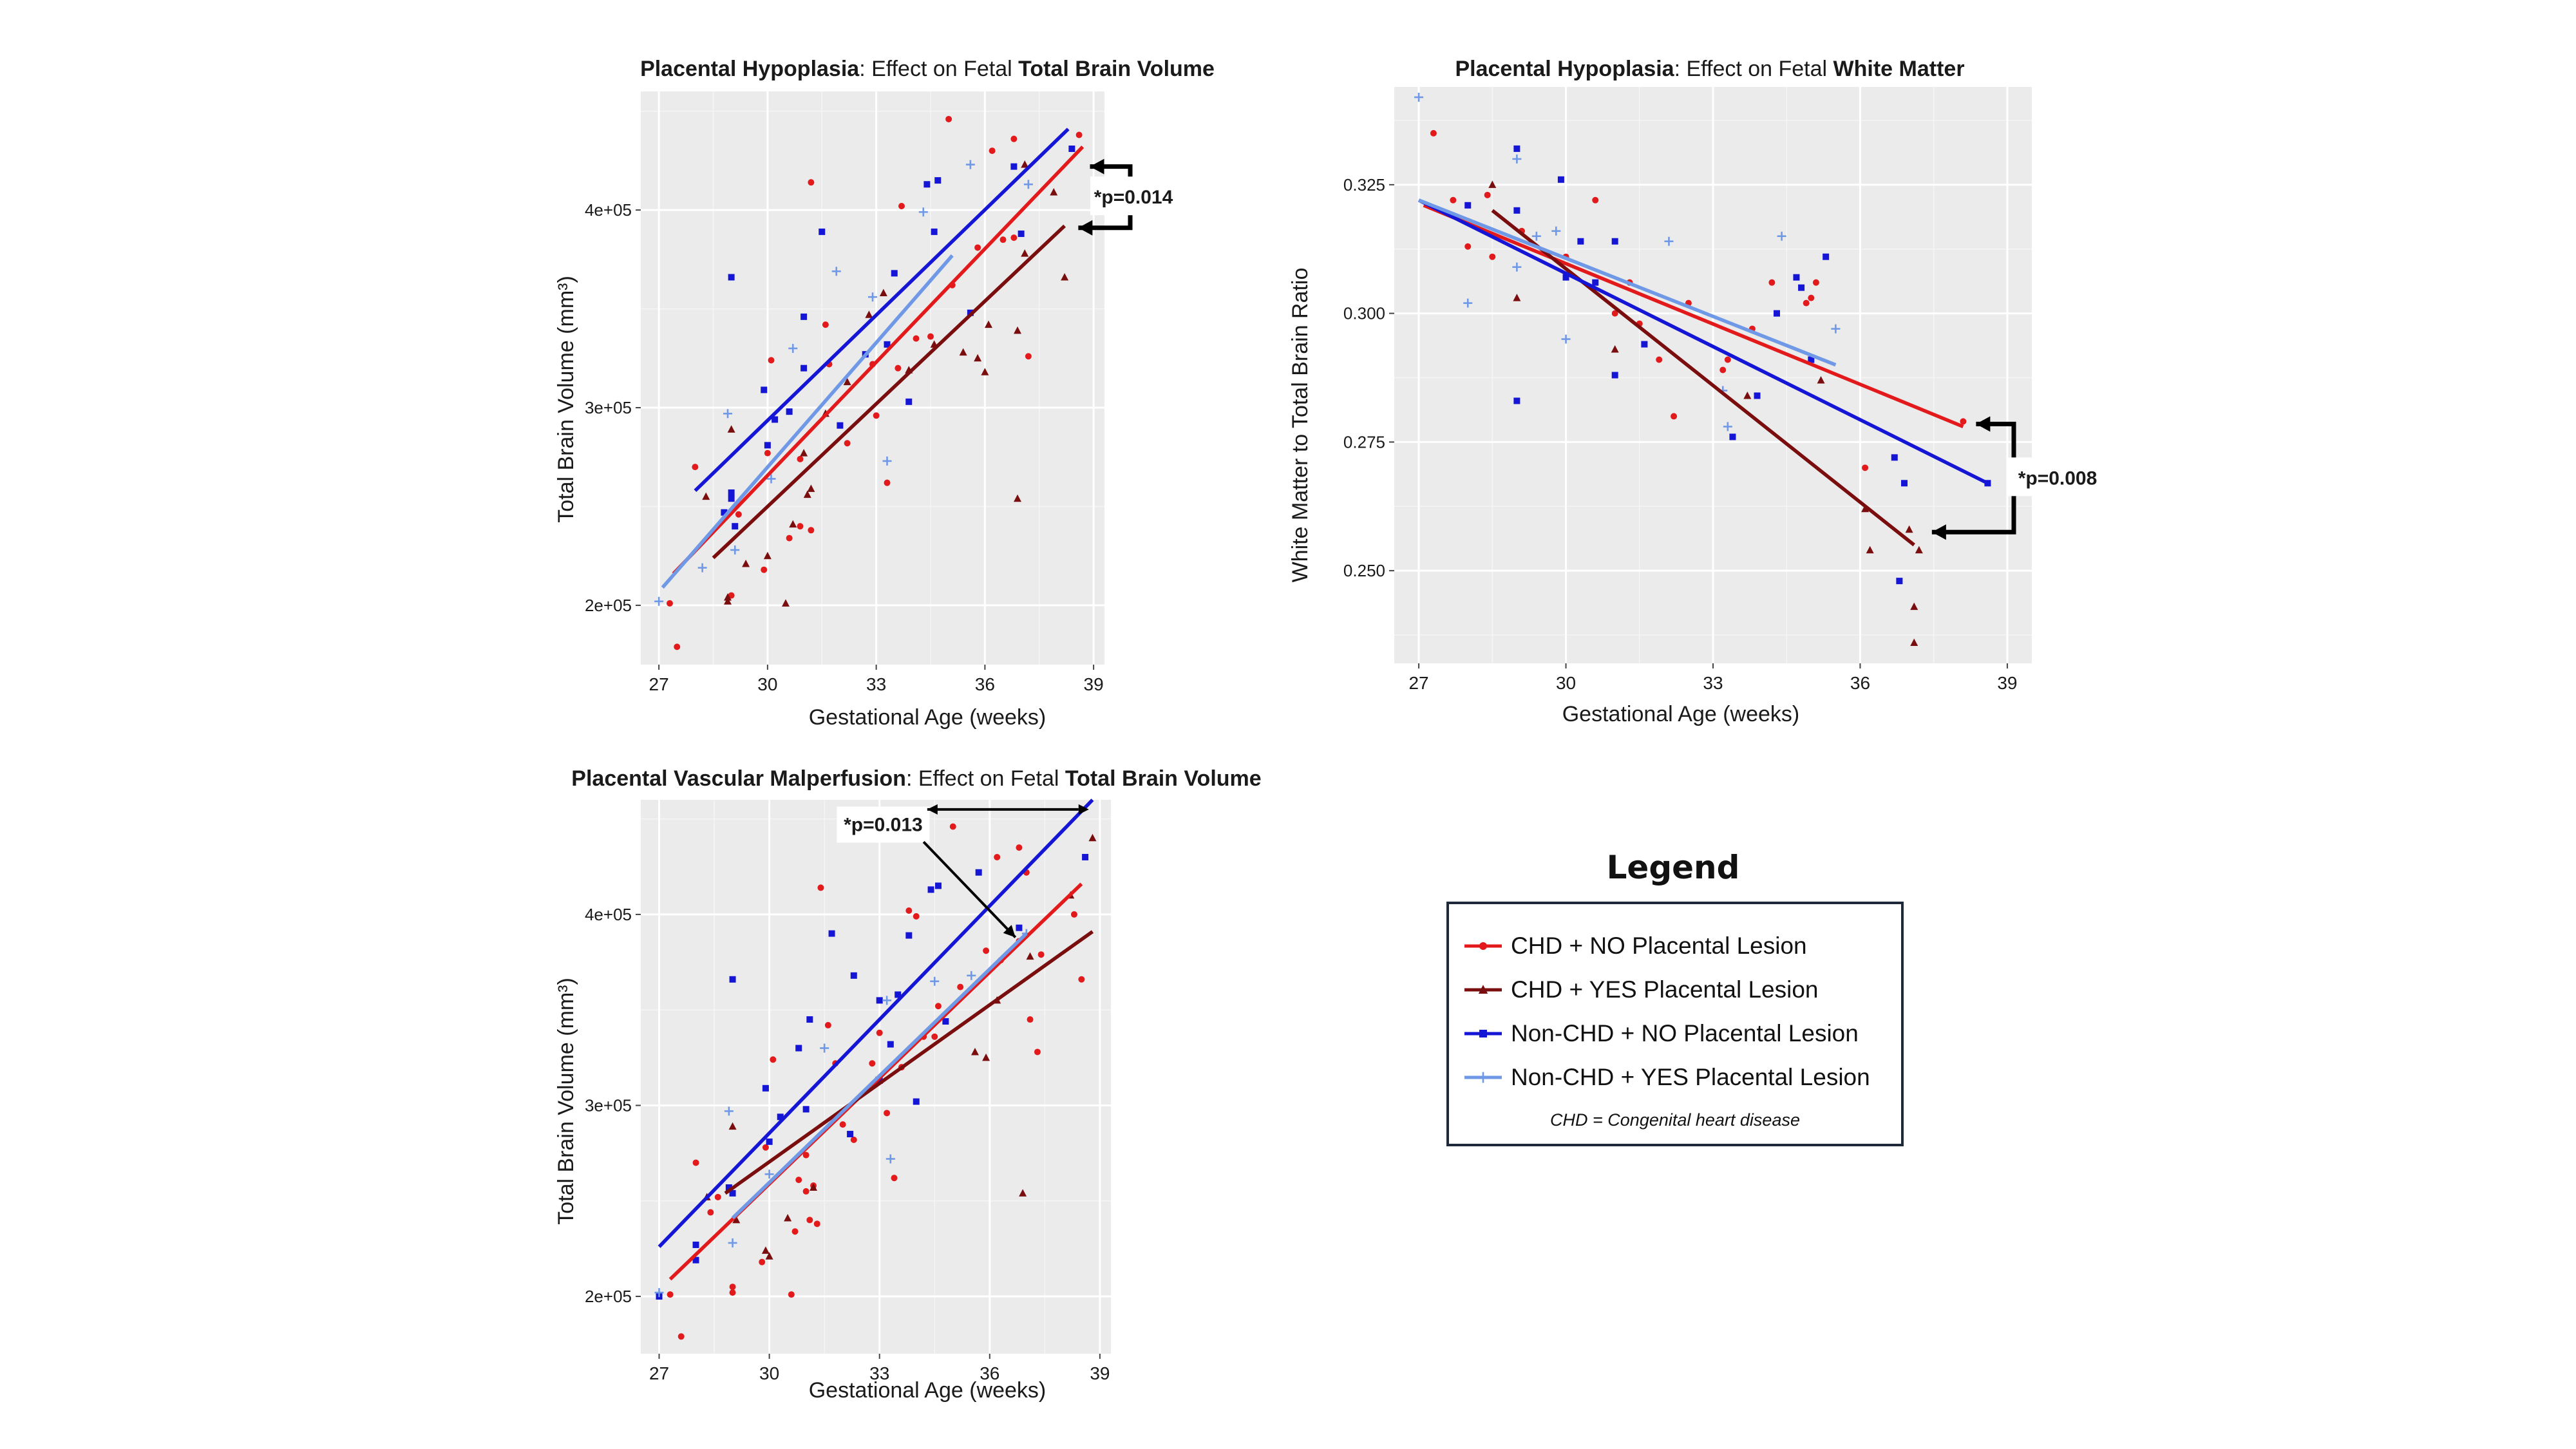 This screenshot has height=1449, width=2576. Describe the element at coordinates (1703, 378) in the screenshot. I see `fit-line-chd-yes` at that location.